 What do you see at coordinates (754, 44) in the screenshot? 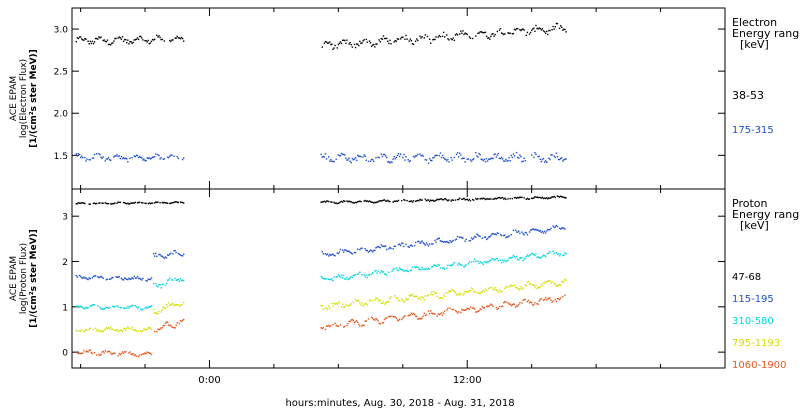
I see `legend-title: [keV]` at bounding box center [754, 44].